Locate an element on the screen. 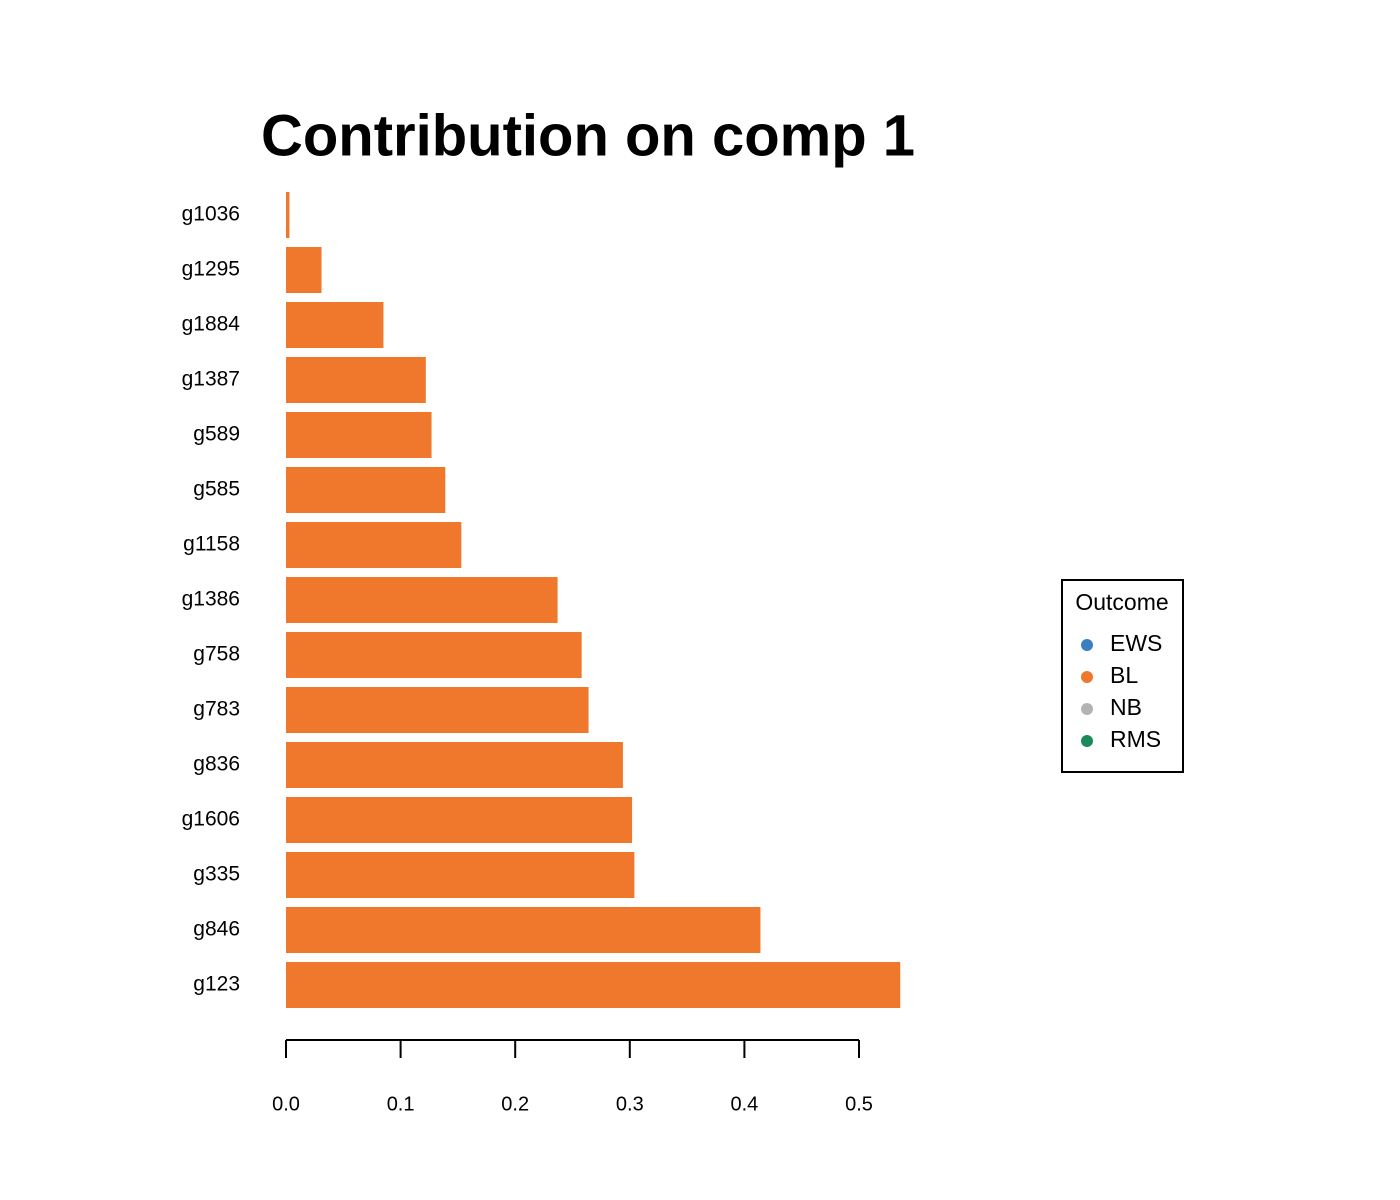 This screenshot has width=1400, height=1200. y-tick-label: g758 is located at coordinates (216, 654).